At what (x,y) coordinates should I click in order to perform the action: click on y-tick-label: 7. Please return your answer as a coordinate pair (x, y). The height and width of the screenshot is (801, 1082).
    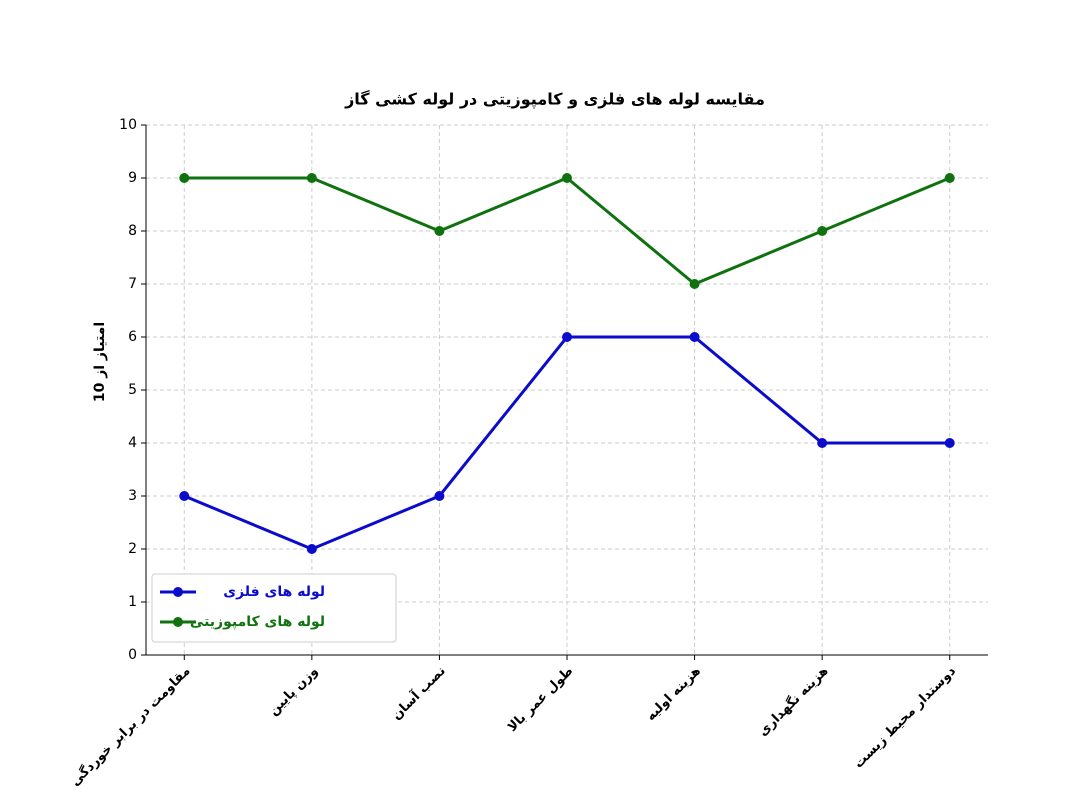
    Looking at the image, I should click on (132, 284).